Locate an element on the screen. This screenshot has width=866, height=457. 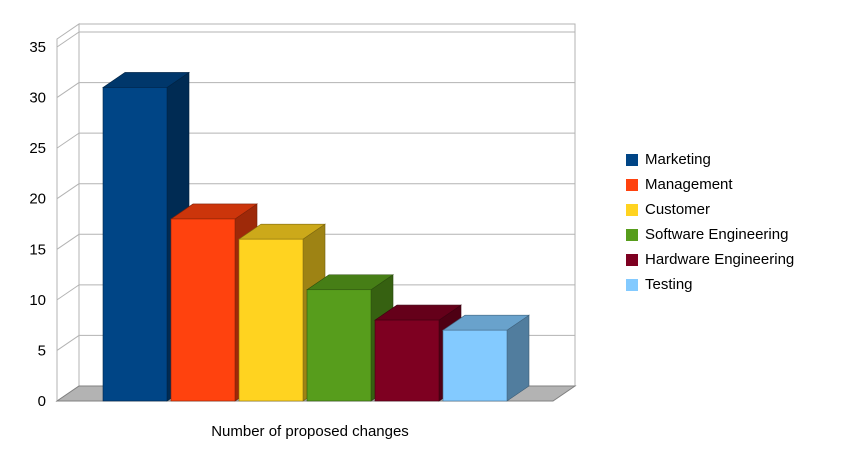
legend-label: Marketing is located at coordinates (678, 159).